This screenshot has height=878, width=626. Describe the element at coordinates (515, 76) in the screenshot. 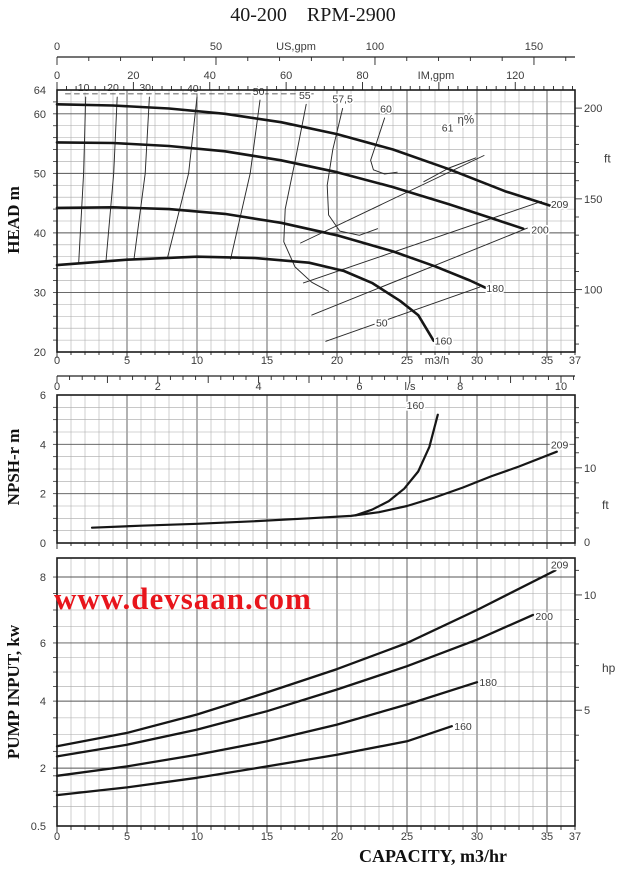

I see `tick-label: 120` at that location.